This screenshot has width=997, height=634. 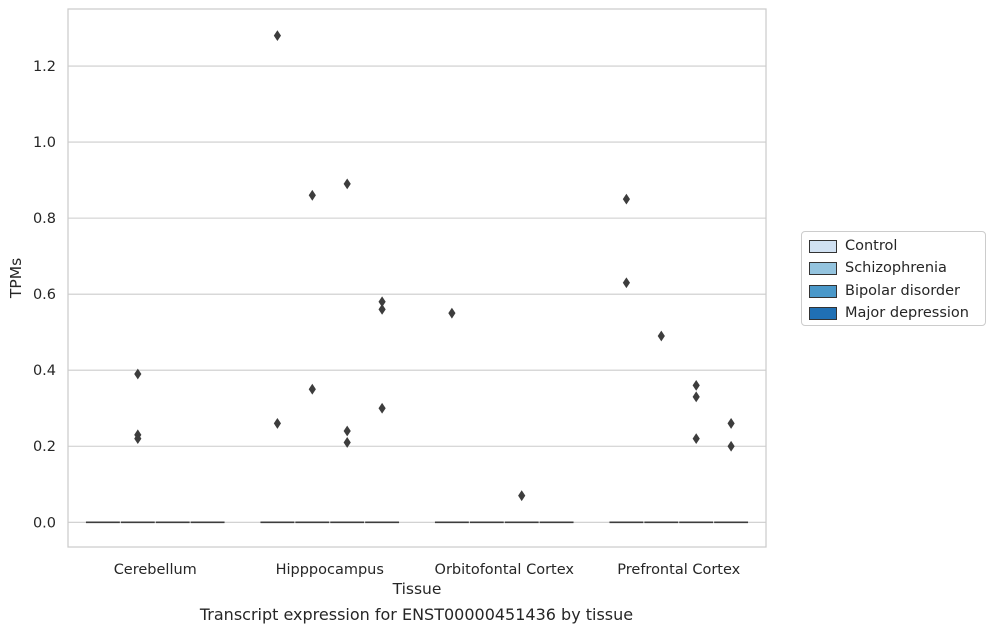 I want to click on legend-item-major-depression: Major depression, so click(x=889, y=313).